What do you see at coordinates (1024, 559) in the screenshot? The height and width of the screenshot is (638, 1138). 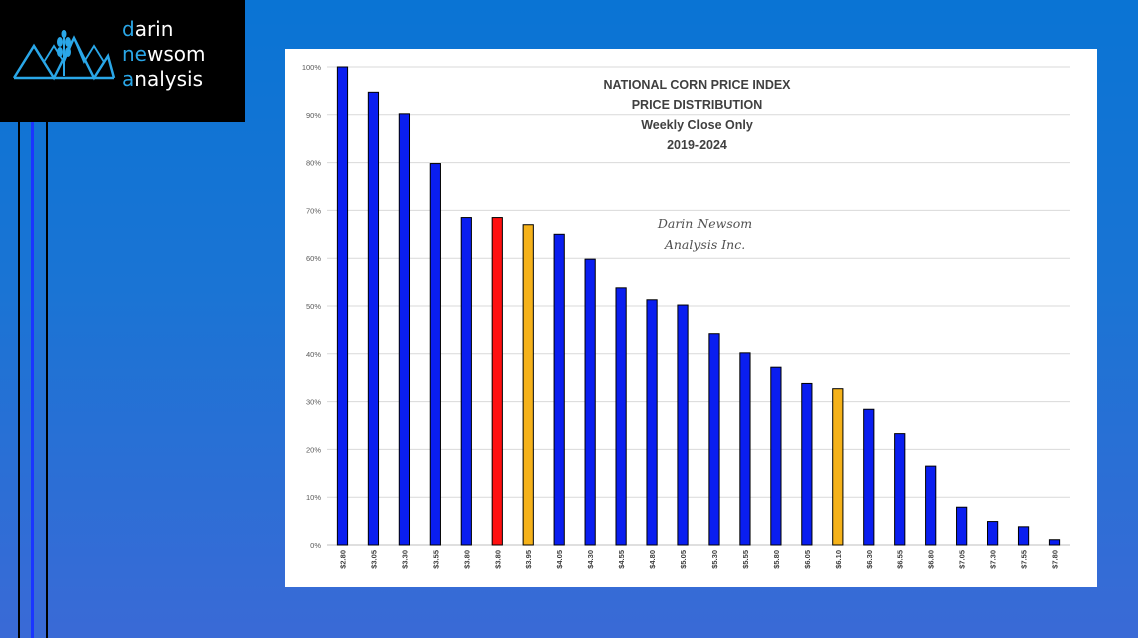 I see `x-tick-label: $7.55` at bounding box center [1024, 559].